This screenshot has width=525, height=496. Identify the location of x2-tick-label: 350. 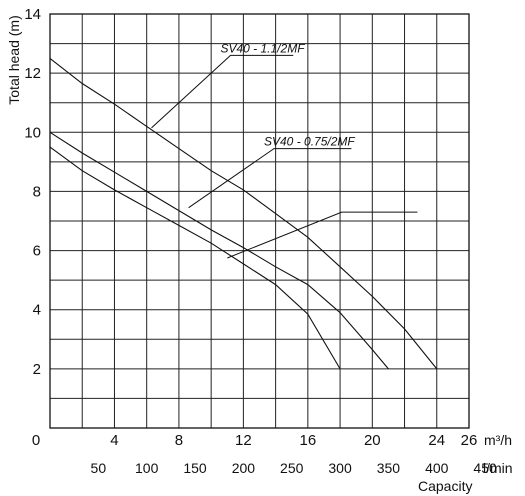
(389, 468).